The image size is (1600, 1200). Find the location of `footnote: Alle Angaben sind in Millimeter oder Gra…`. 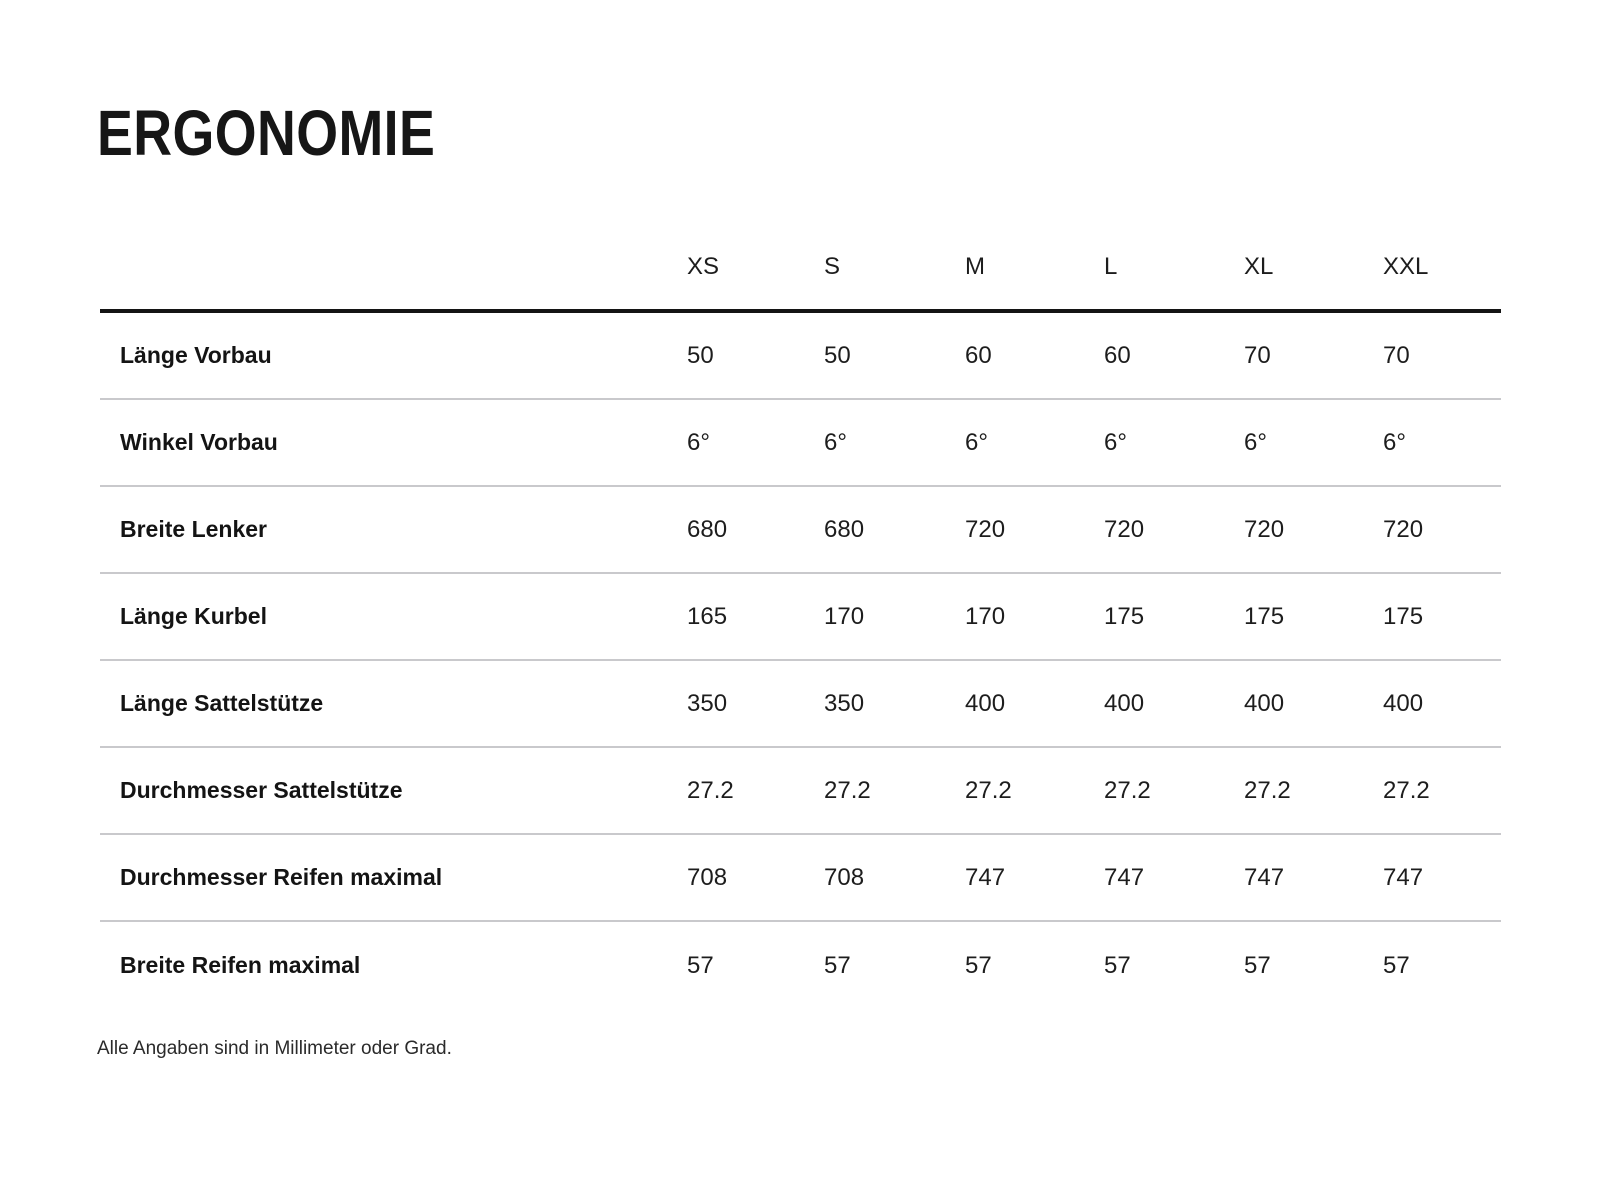

footnote: Alle Angaben sind in Millimeter oder Gra… is located at coordinates (274, 1048).